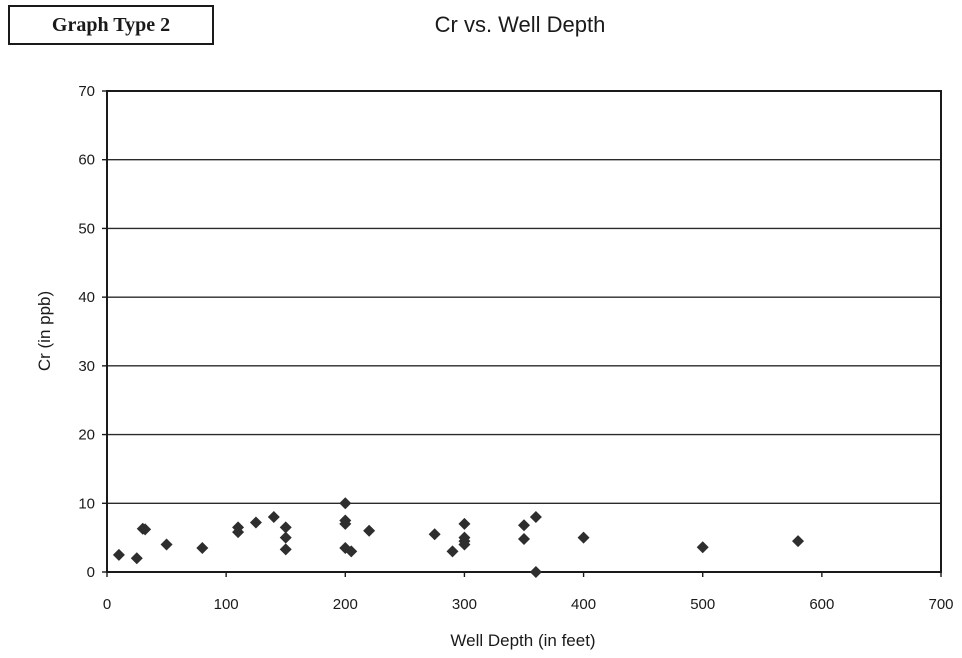 This screenshot has height=658, width=962. Describe the element at coordinates (522, 640) in the screenshot. I see `x-axis-label: Well Depth (in feet)` at that location.